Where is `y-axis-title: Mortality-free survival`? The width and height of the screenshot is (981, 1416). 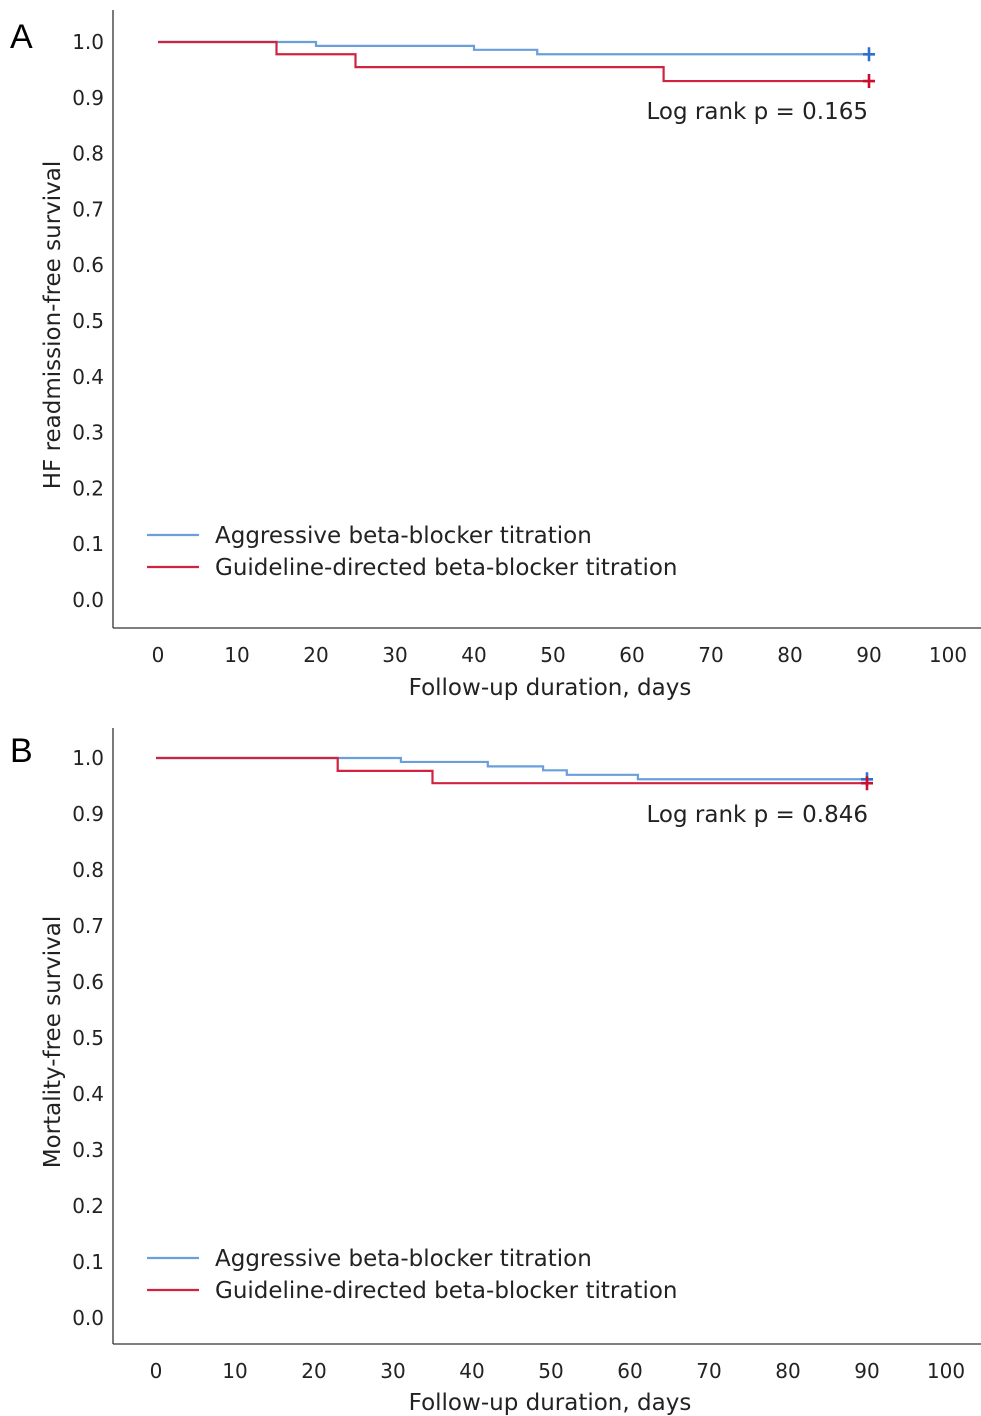 y-axis-title: Mortality-free survival is located at coordinates (53, 1042).